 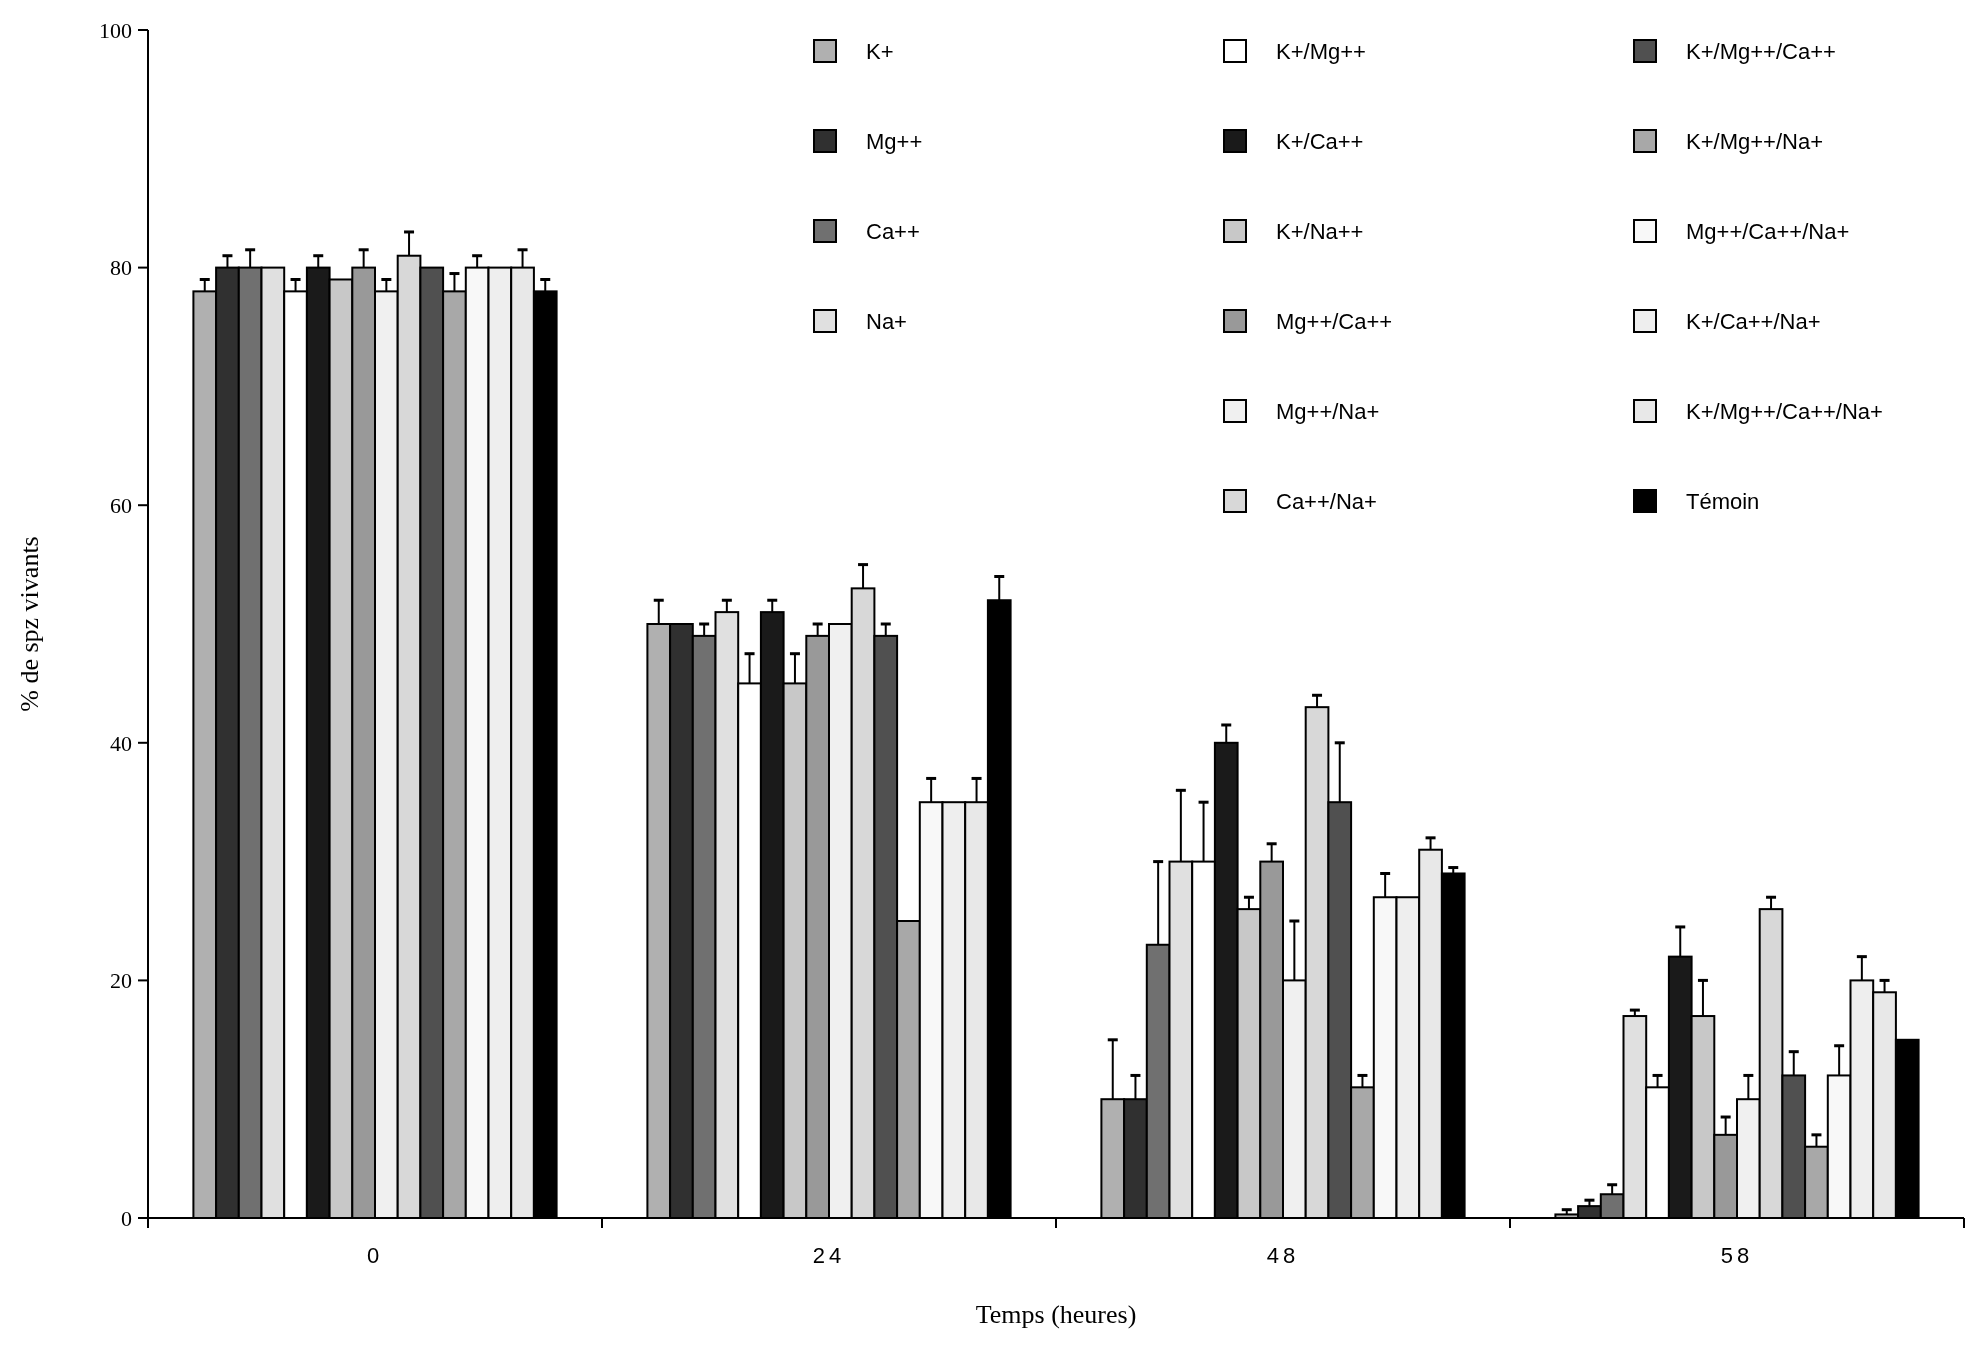 I want to click on legend-label: Ca++/Na+, so click(x=1326, y=501).